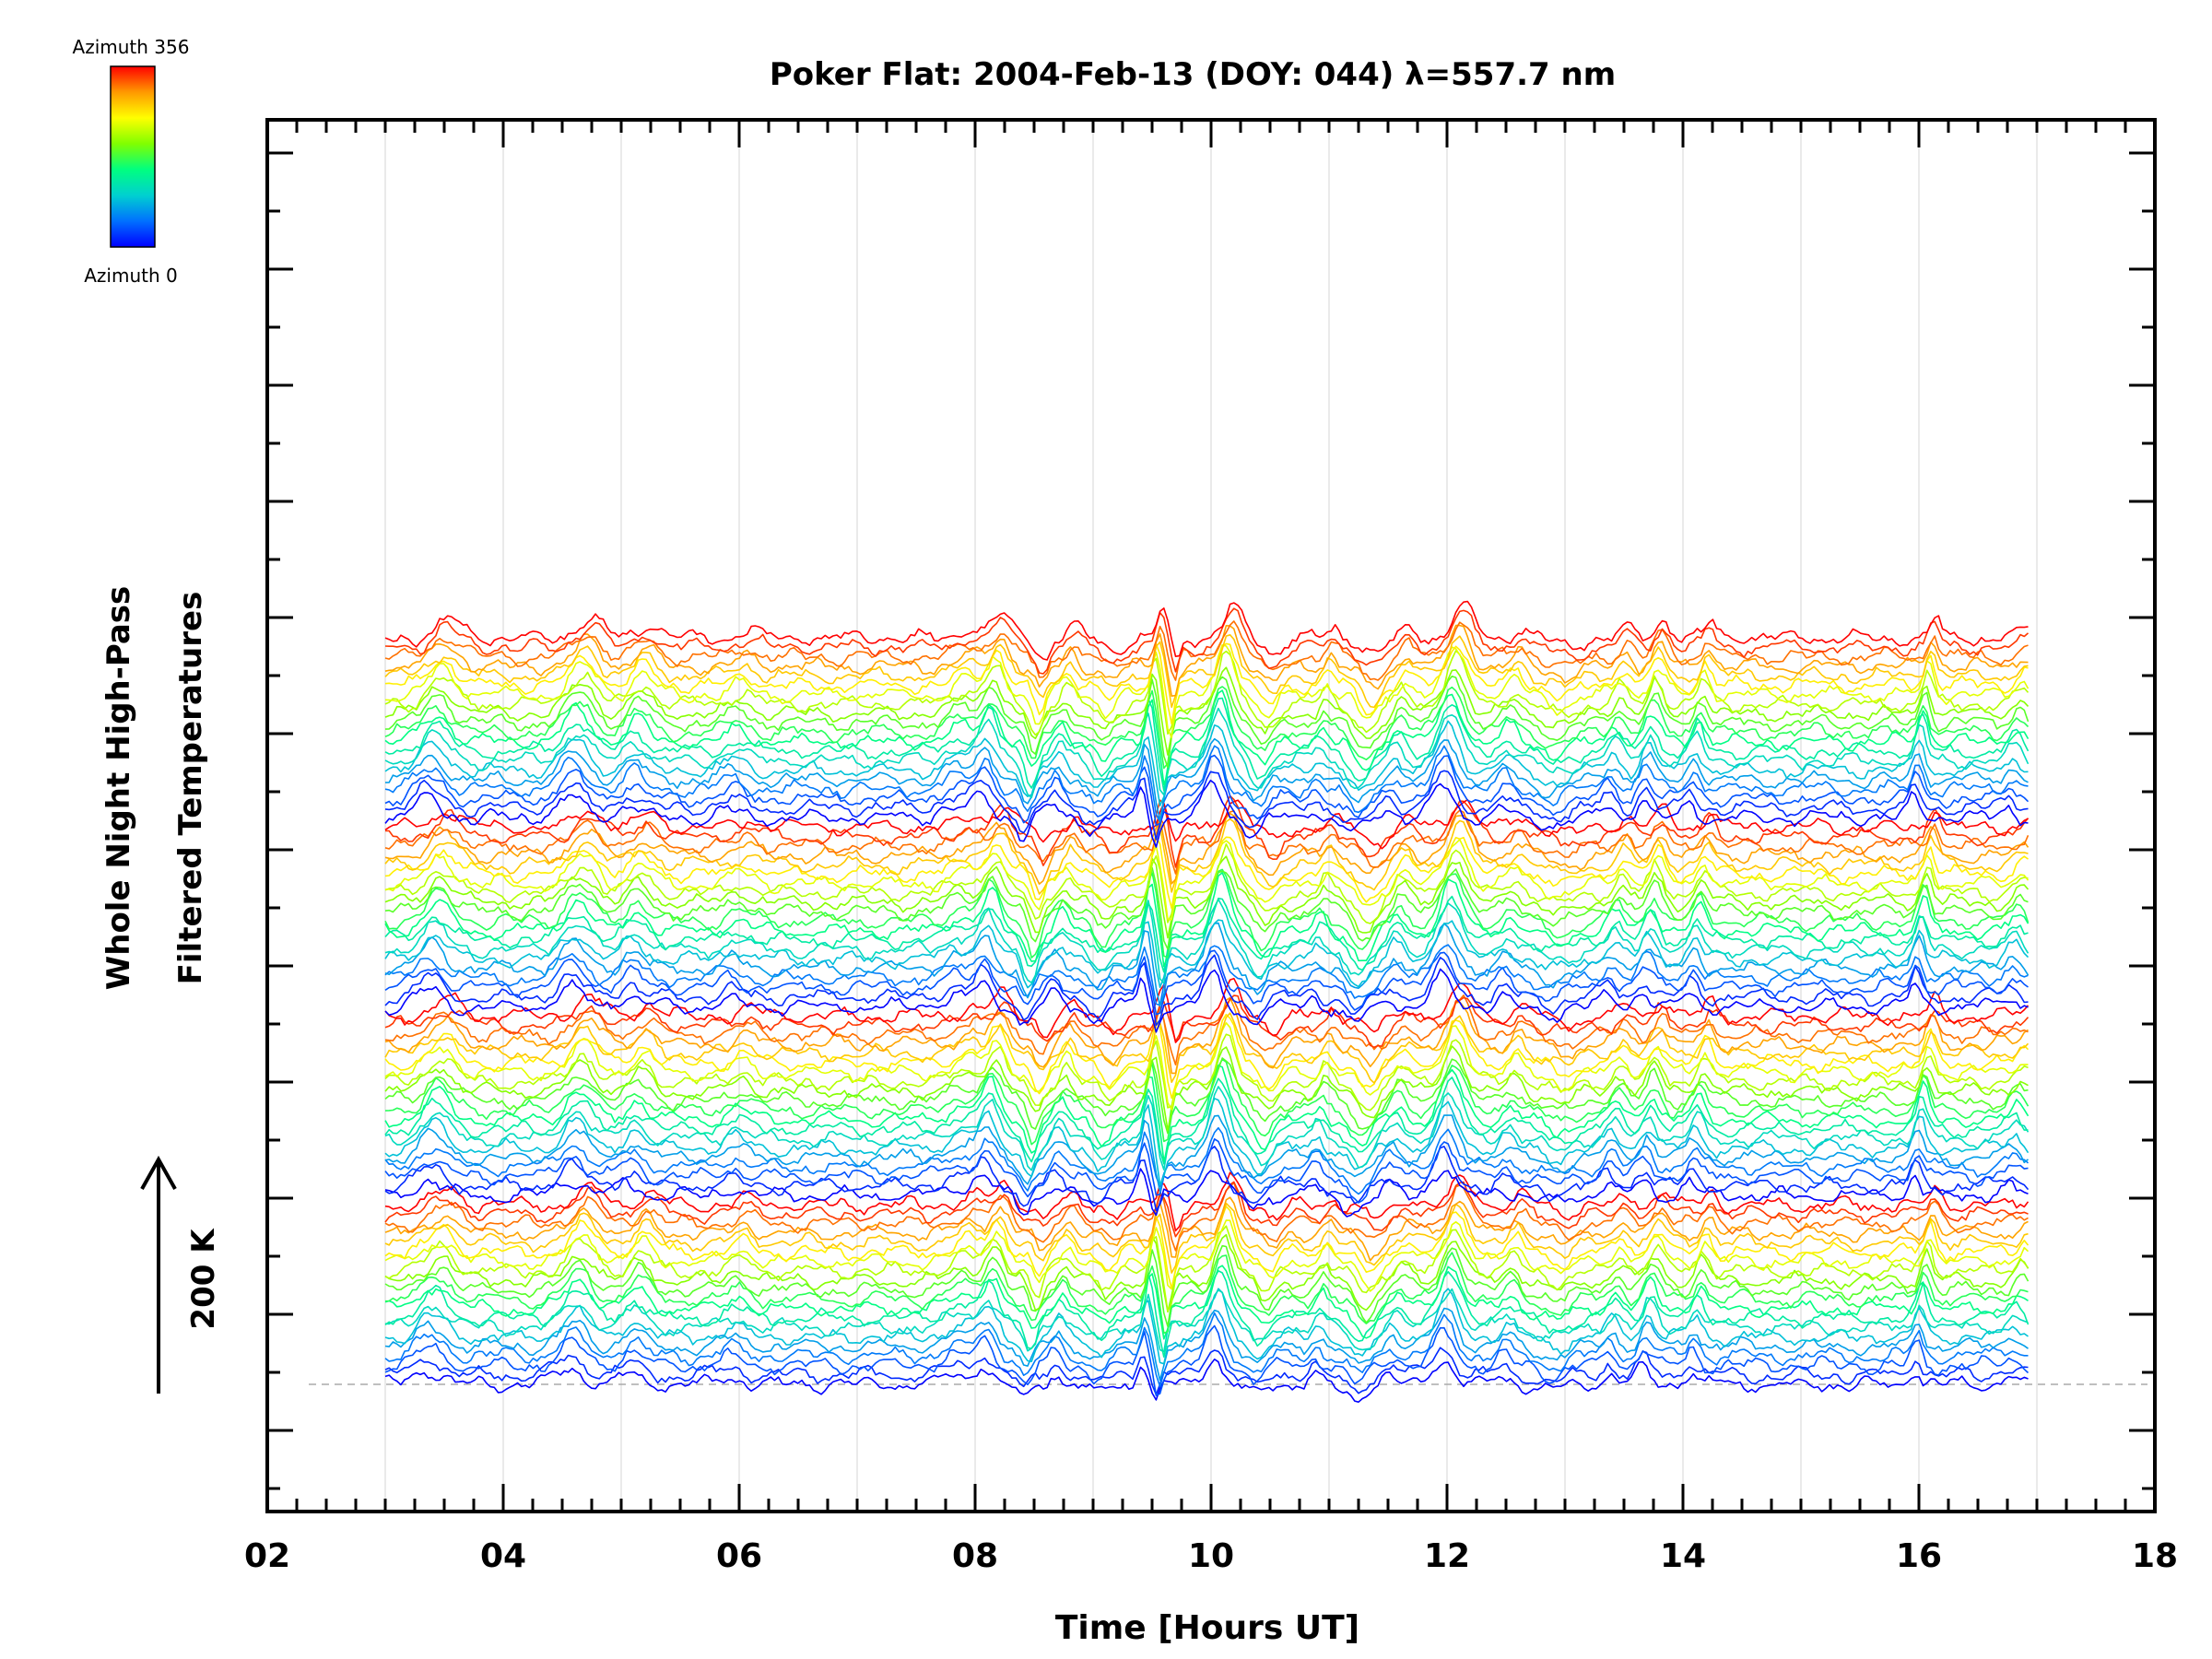 This screenshot has width=2212, height=1659. What do you see at coordinates (131, 47) in the screenshot?
I see `colorbar-top-label: Azimuth 356` at bounding box center [131, 47].